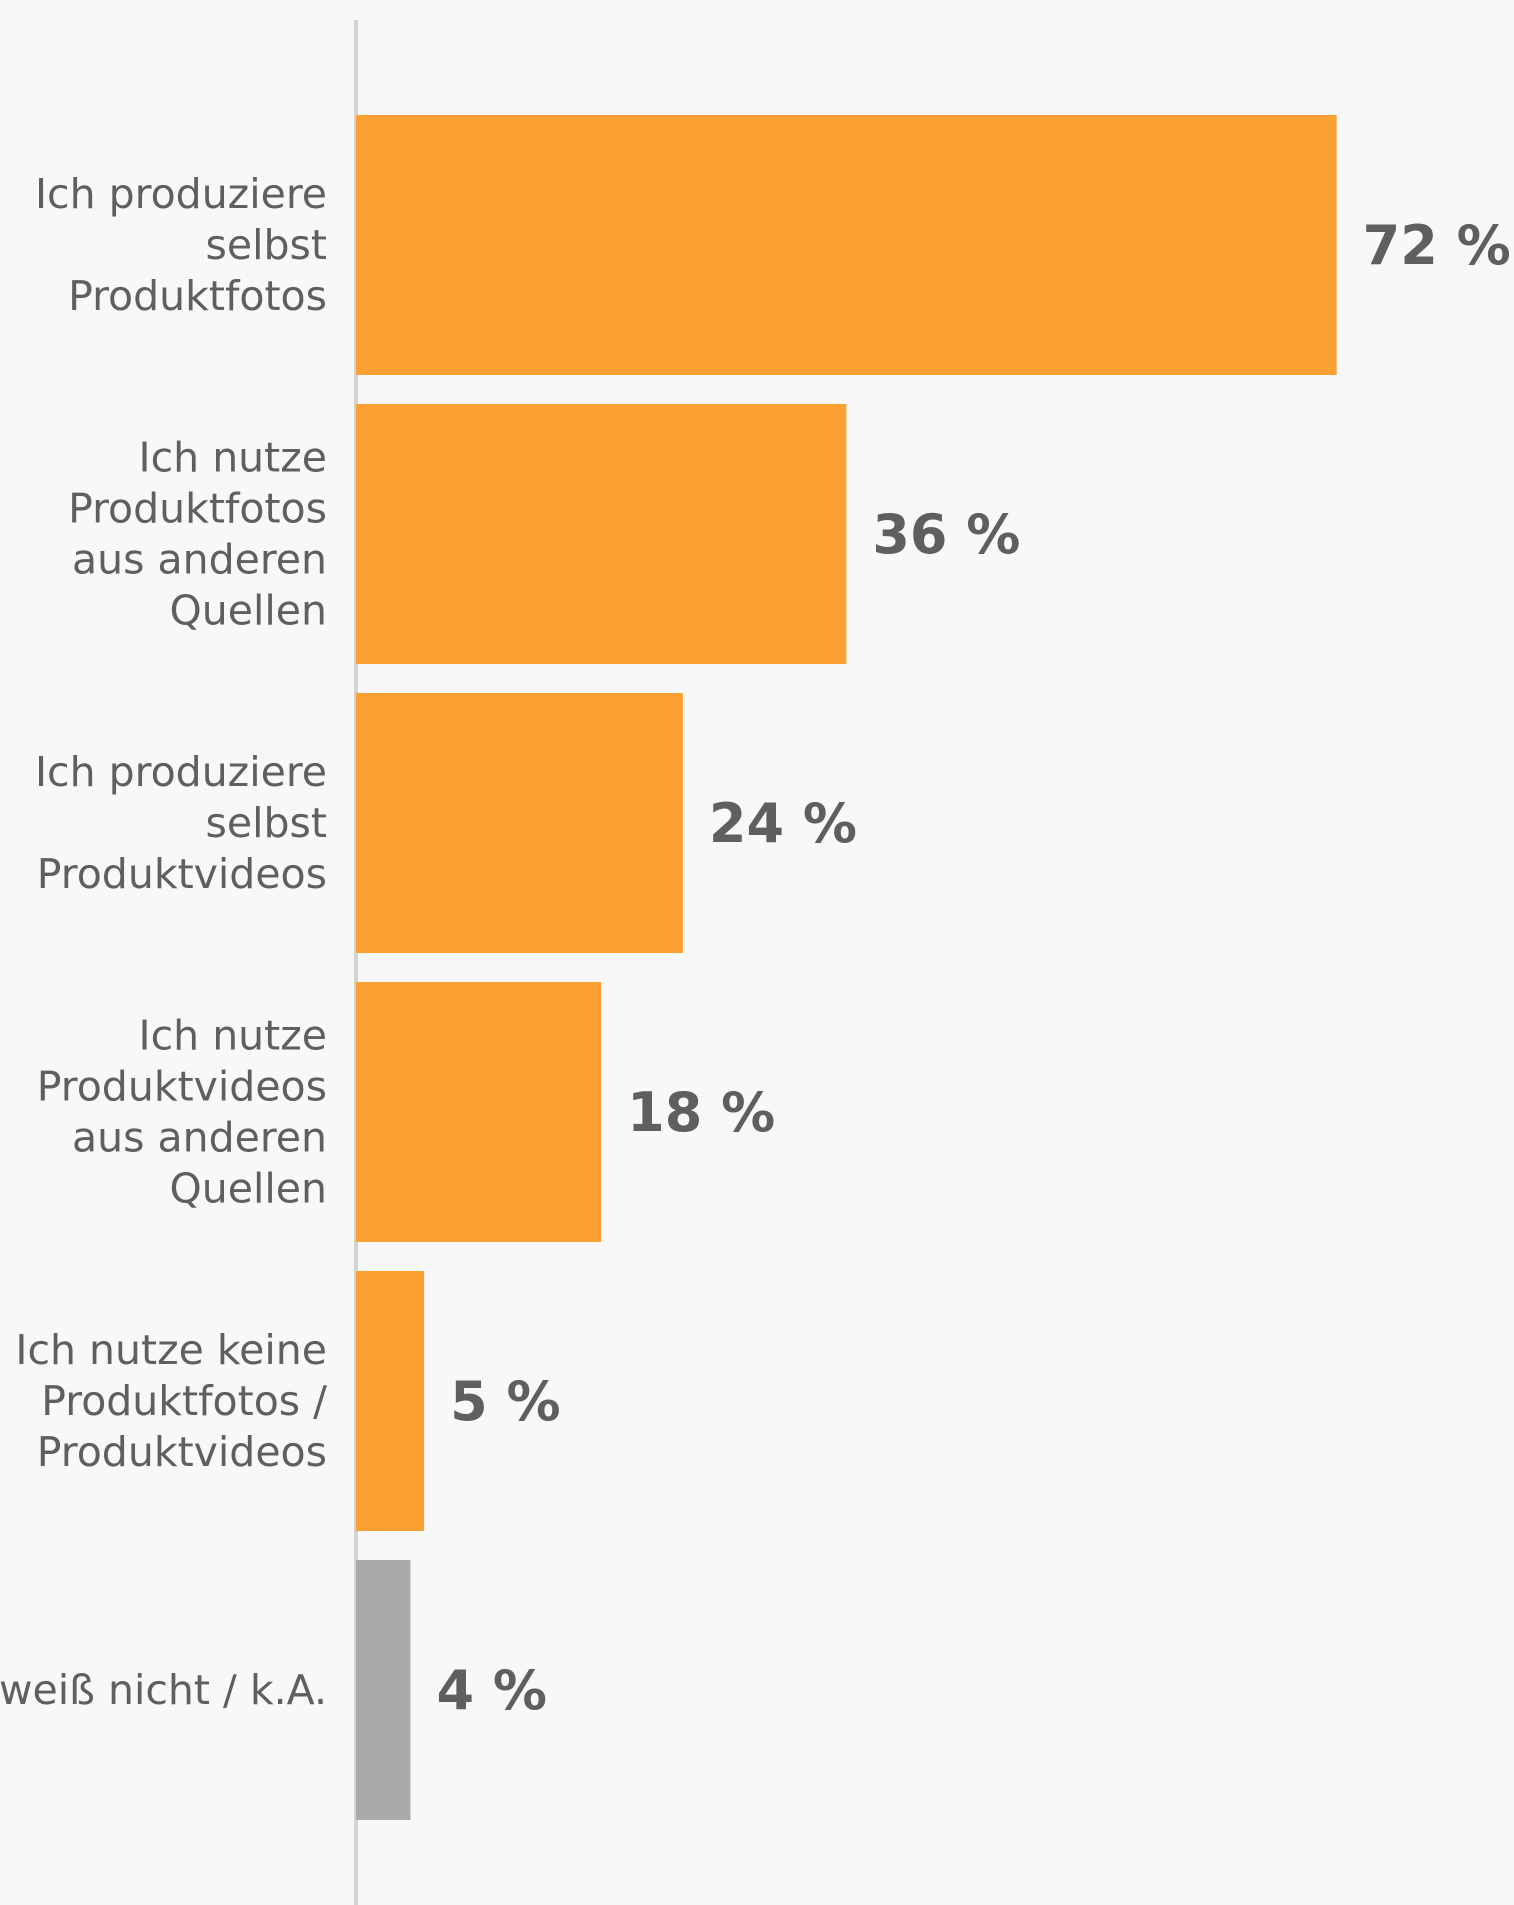  I want to click on value-label-6: 4 %, so click(491, 1690).